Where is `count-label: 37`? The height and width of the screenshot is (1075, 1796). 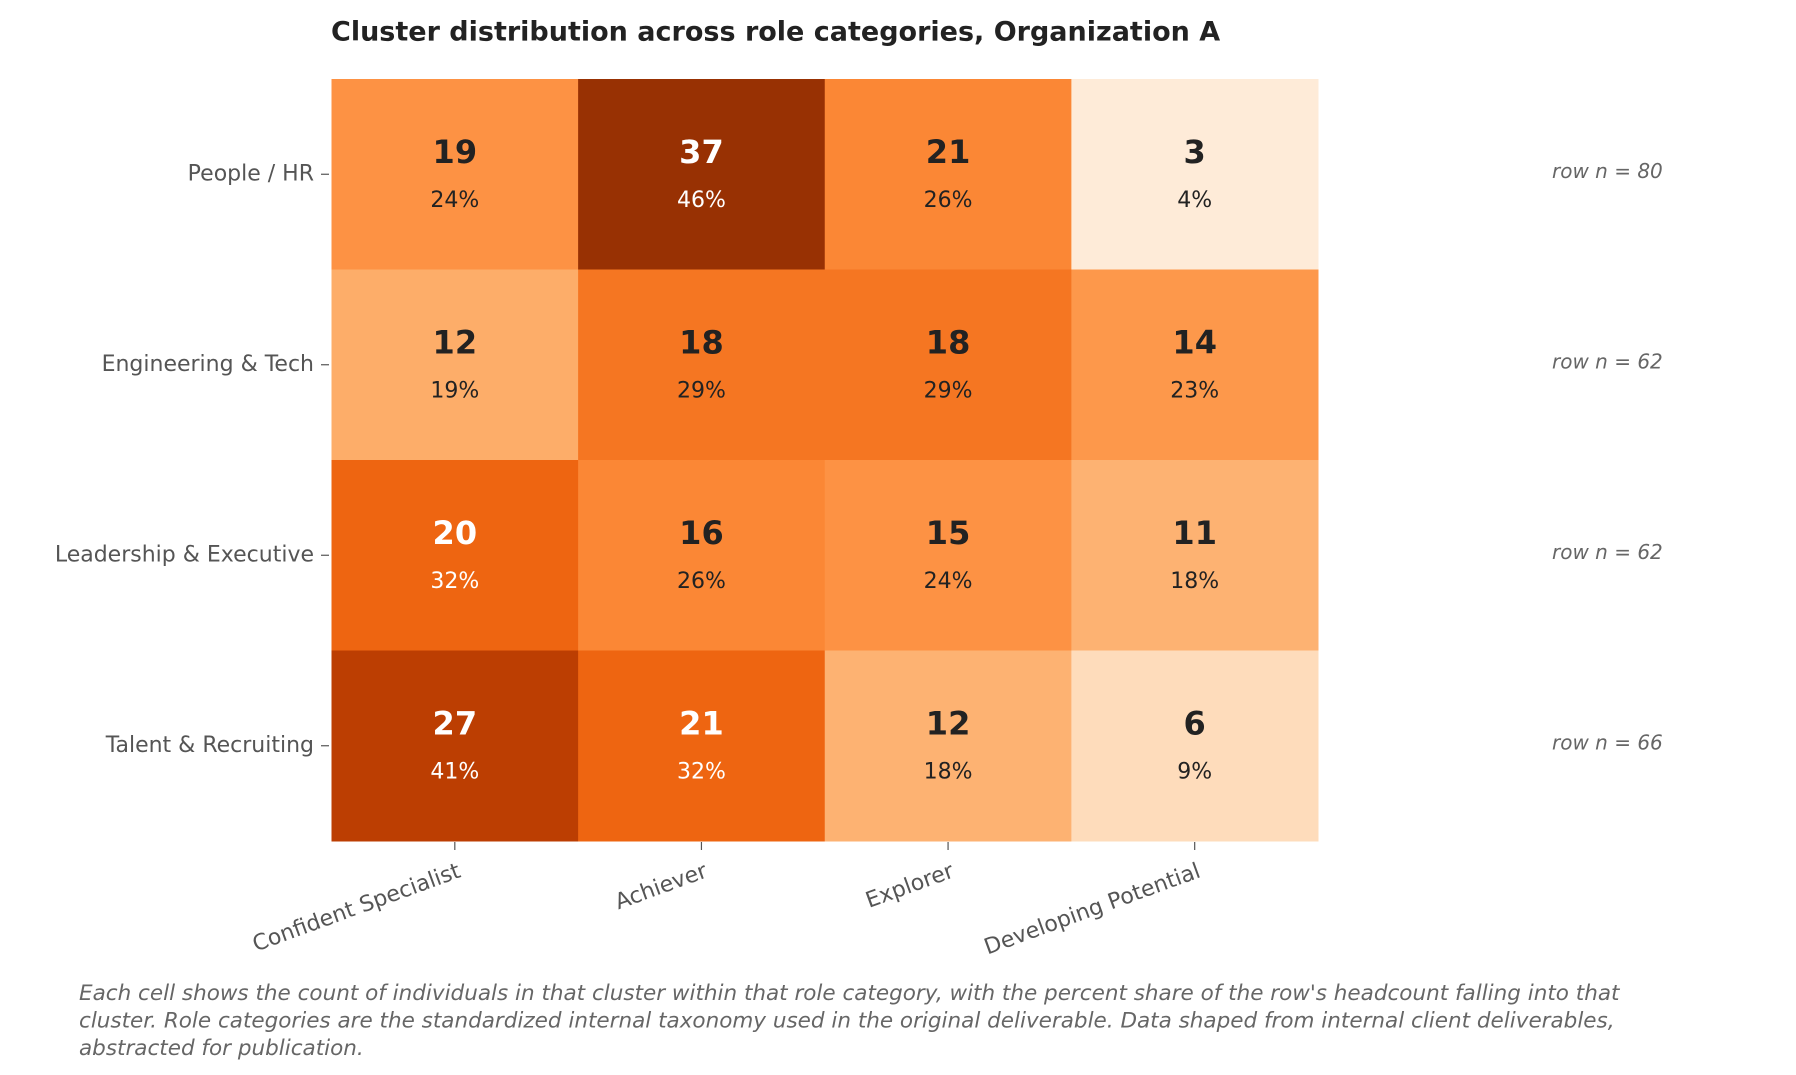 count-label: 37 is located at coordinates (701, 152).